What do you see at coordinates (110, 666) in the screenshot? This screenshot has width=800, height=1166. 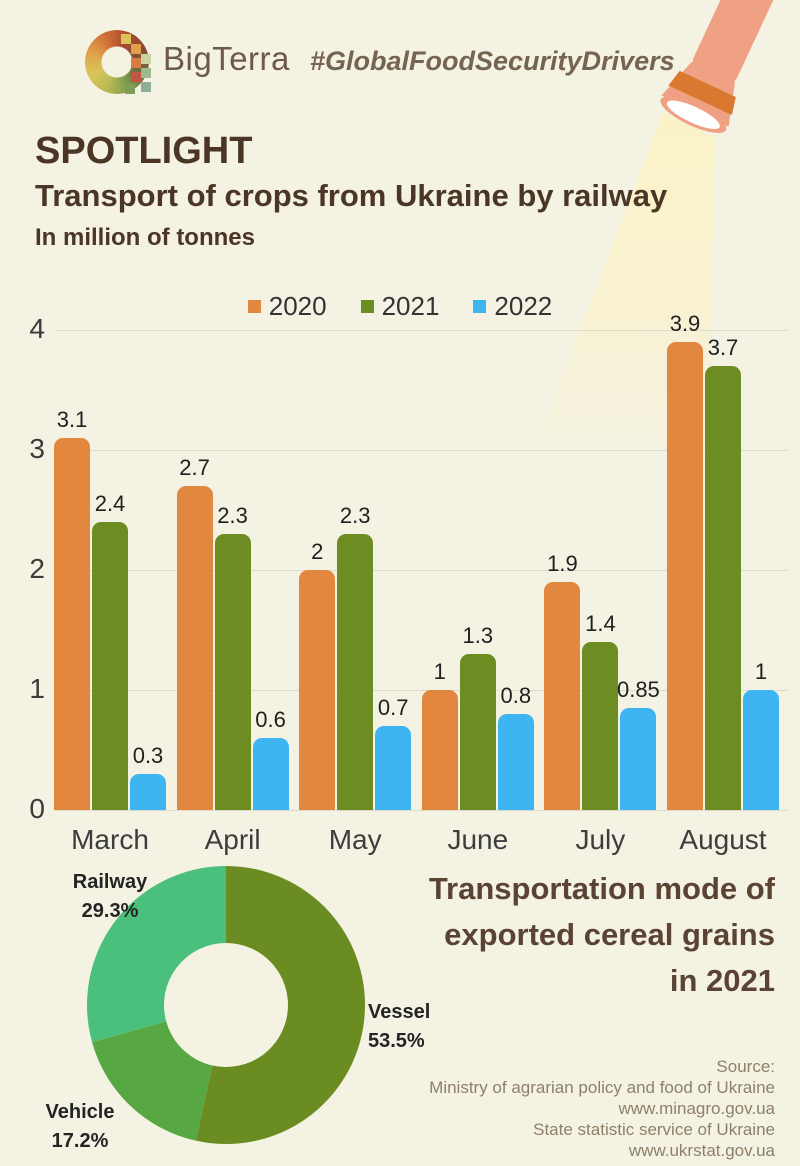 I see `bar-2021-March` at bounding box center [110, 666].